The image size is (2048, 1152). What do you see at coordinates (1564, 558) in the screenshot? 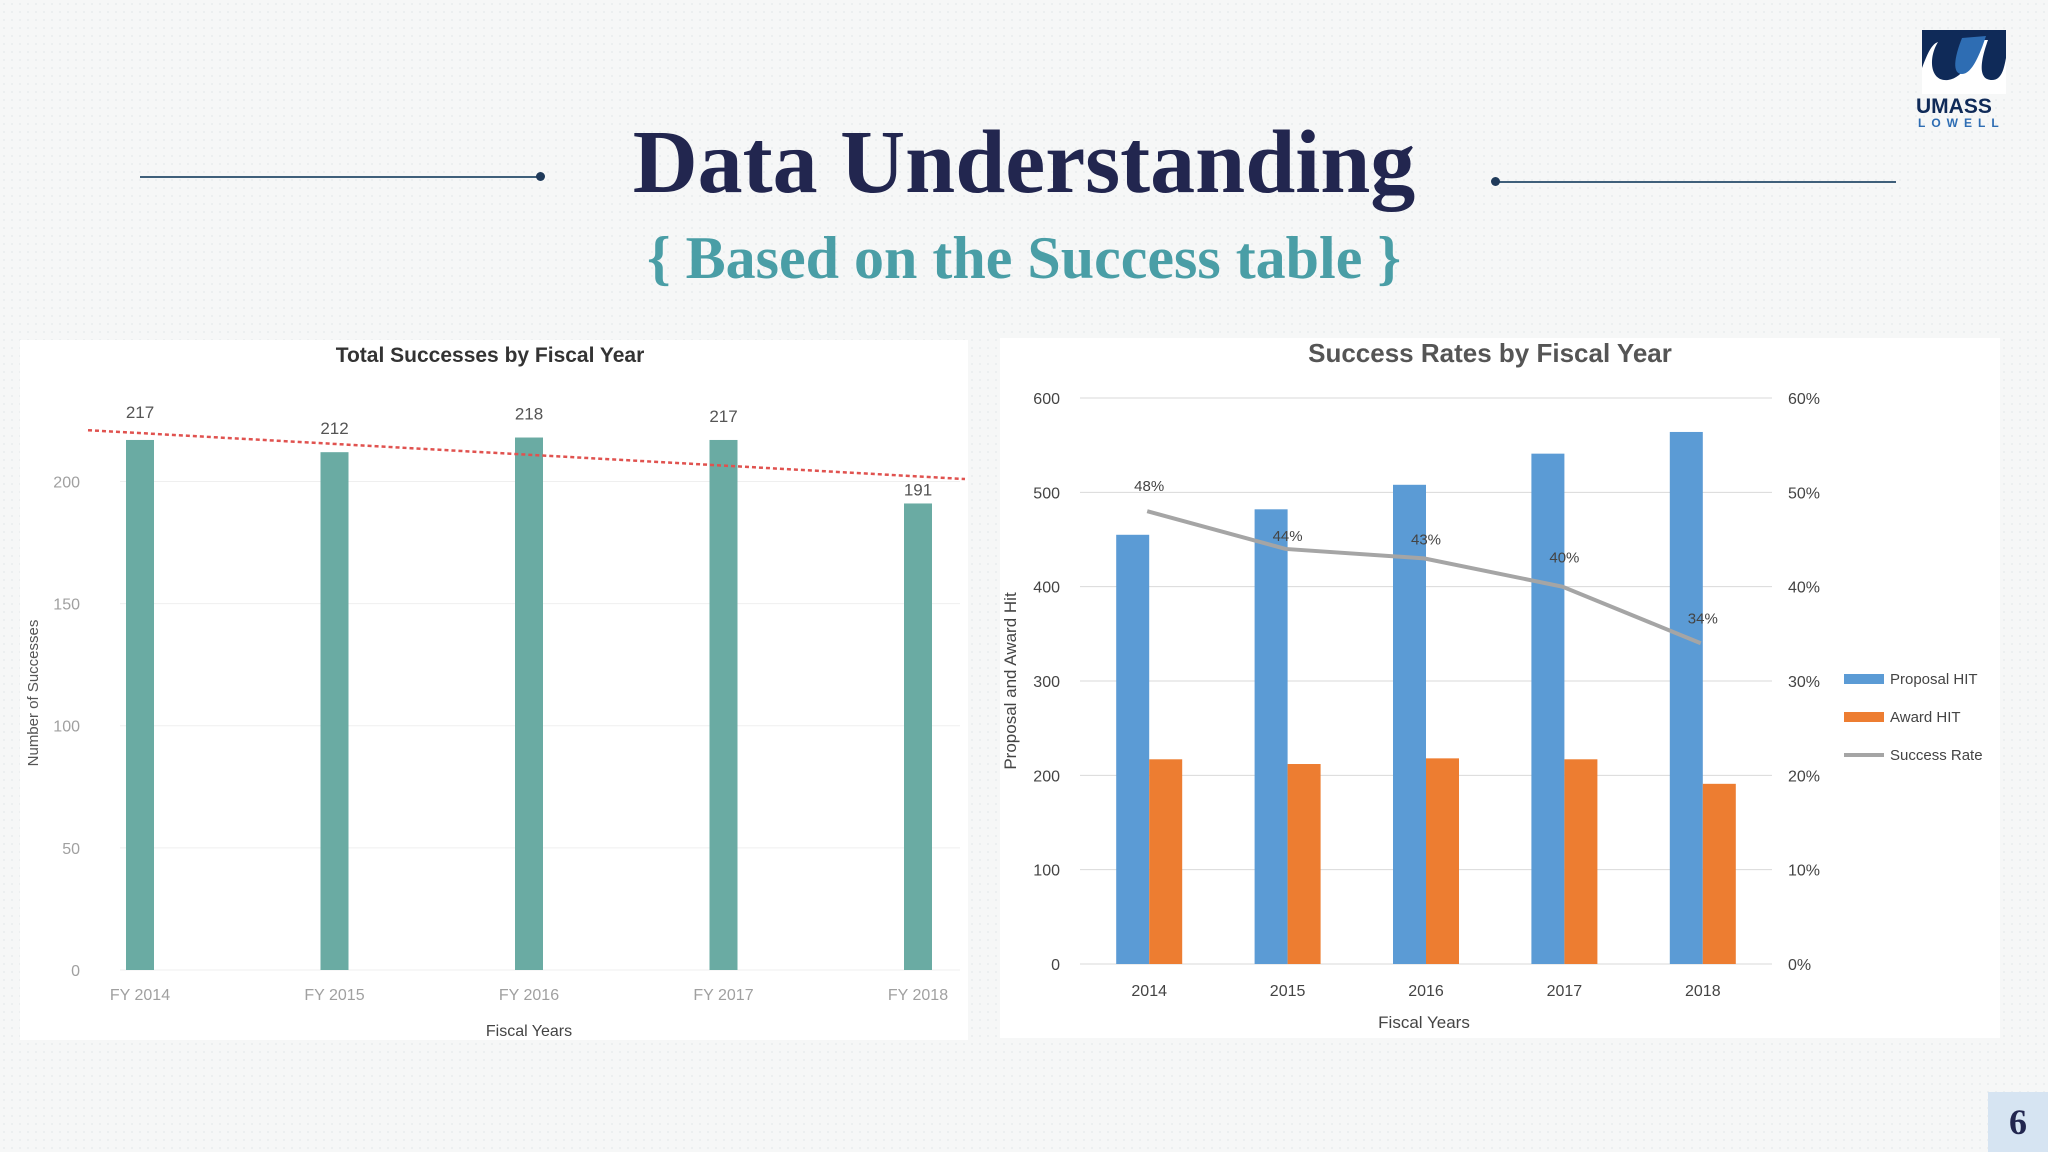
I see `chart2-rate-label: 40%` at bounding box center [1564, 558].